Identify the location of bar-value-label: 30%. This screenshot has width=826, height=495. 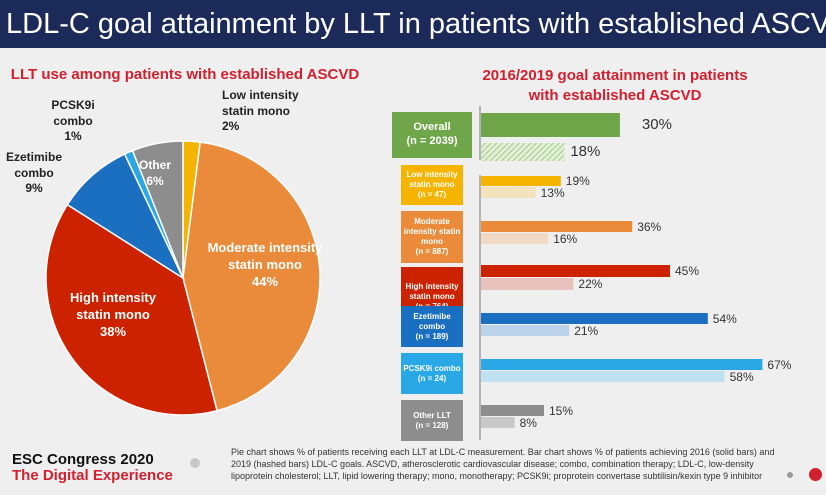
(656, 124).